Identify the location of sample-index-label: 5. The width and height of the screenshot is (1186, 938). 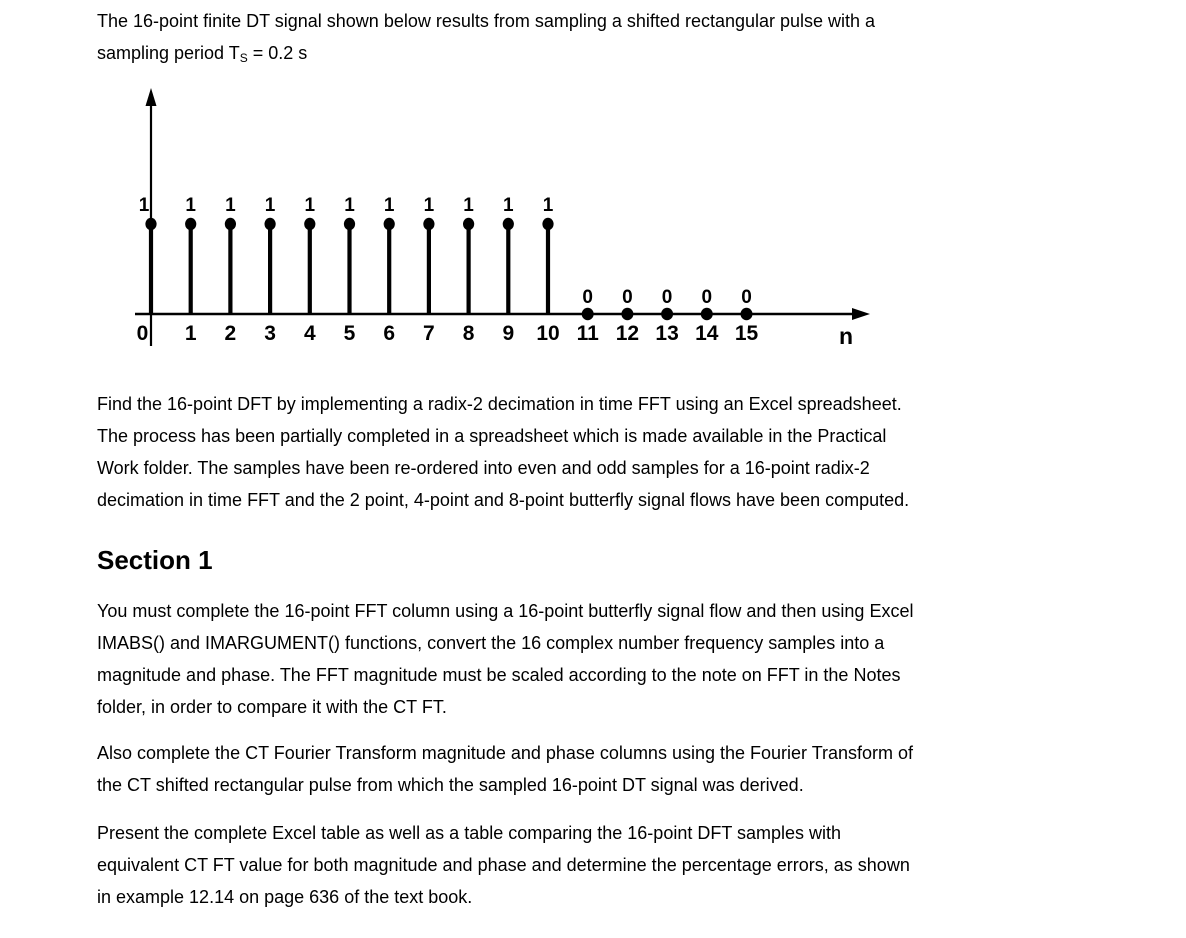
(350, 333).